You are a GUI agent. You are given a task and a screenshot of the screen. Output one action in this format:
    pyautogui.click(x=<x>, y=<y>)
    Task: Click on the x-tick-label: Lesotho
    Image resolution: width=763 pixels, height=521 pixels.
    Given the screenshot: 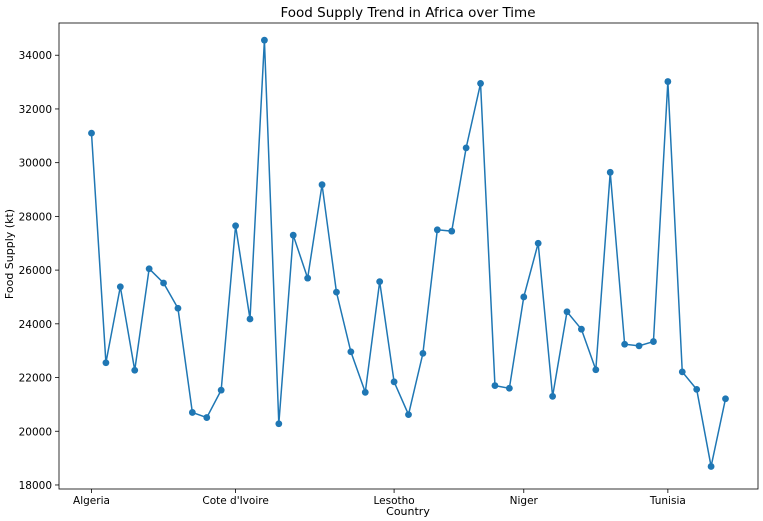 What is the action you would take?
    pyautogui.click(x=393, y=501)
    